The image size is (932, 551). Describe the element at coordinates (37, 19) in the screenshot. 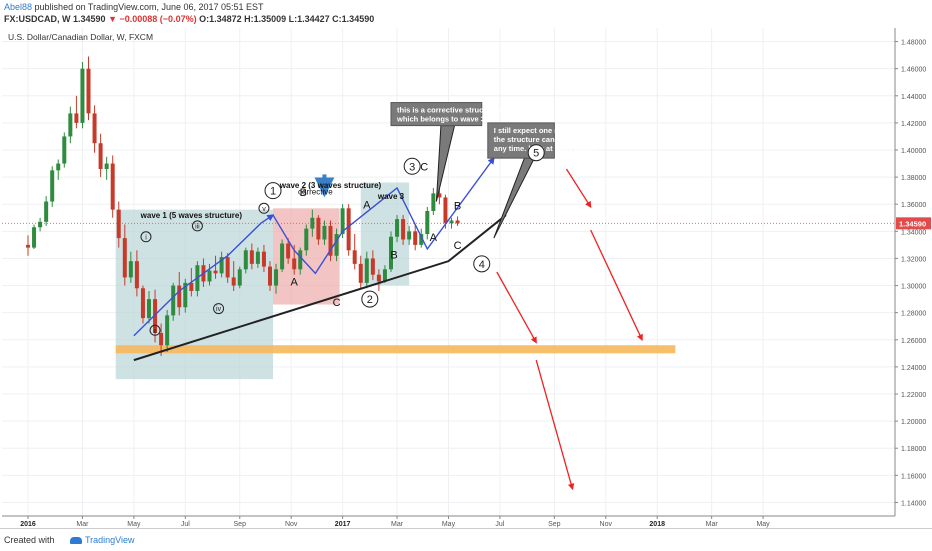

I see `symbol-label: FX:USDCAD, W` at that location.